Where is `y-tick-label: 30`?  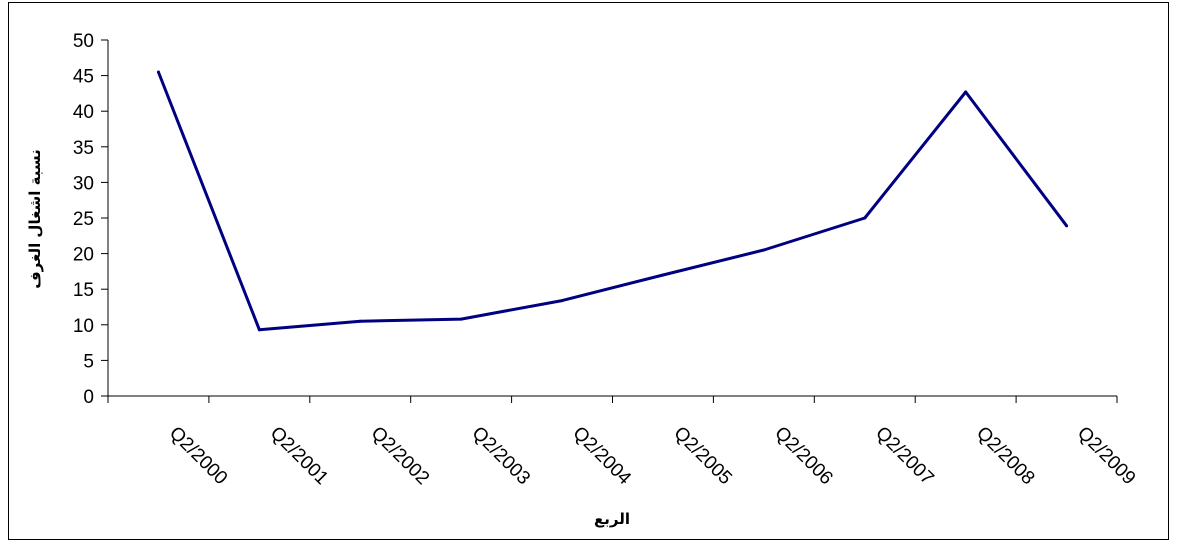 y-tick-label: 30 is located at coordinates (83, 183).